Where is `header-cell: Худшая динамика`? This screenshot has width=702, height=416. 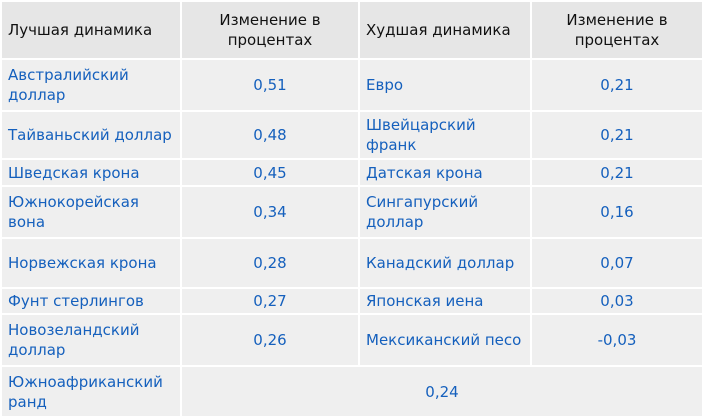
header-cell: Худшая динамика is located at coordinates (445, 30).